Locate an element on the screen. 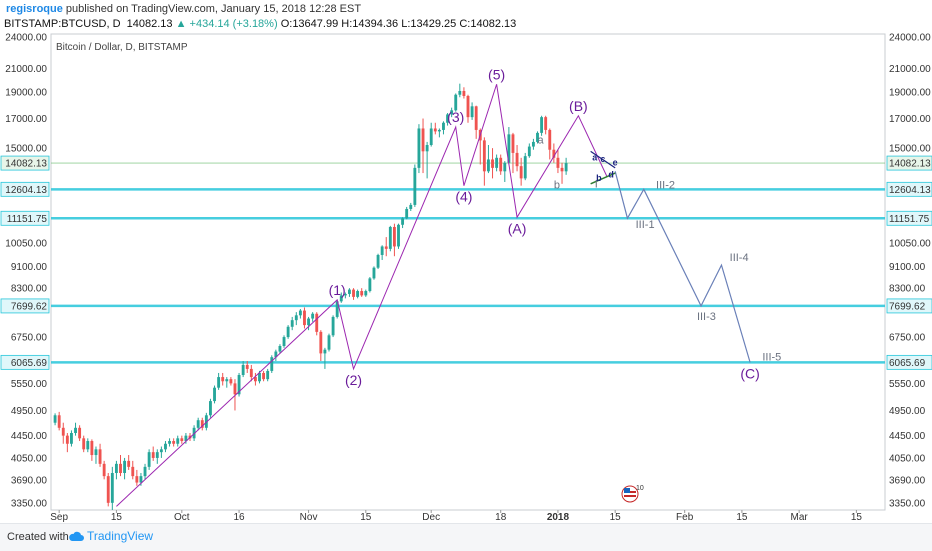 This screenshot has height=551, width=932. tradingview-link: TradingView is located at coordinates (110, 536).